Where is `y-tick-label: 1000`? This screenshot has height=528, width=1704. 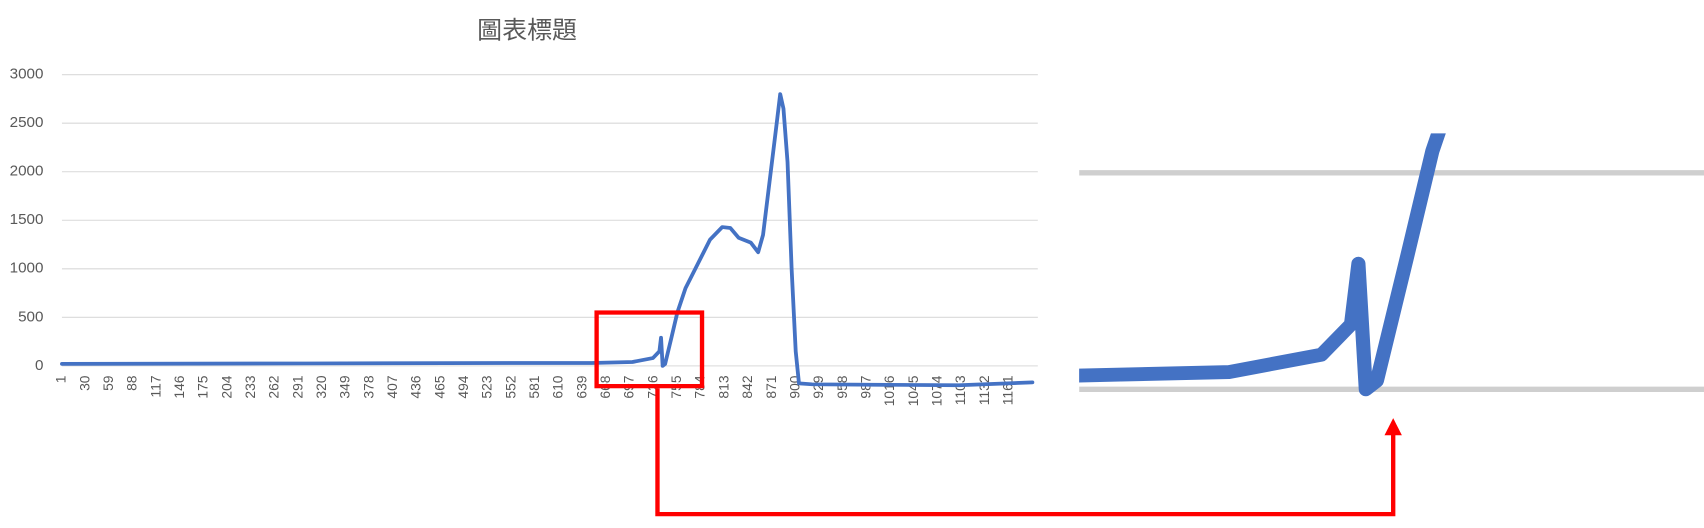 y-tick-label: 1000 is located at coordinates (27, 268).